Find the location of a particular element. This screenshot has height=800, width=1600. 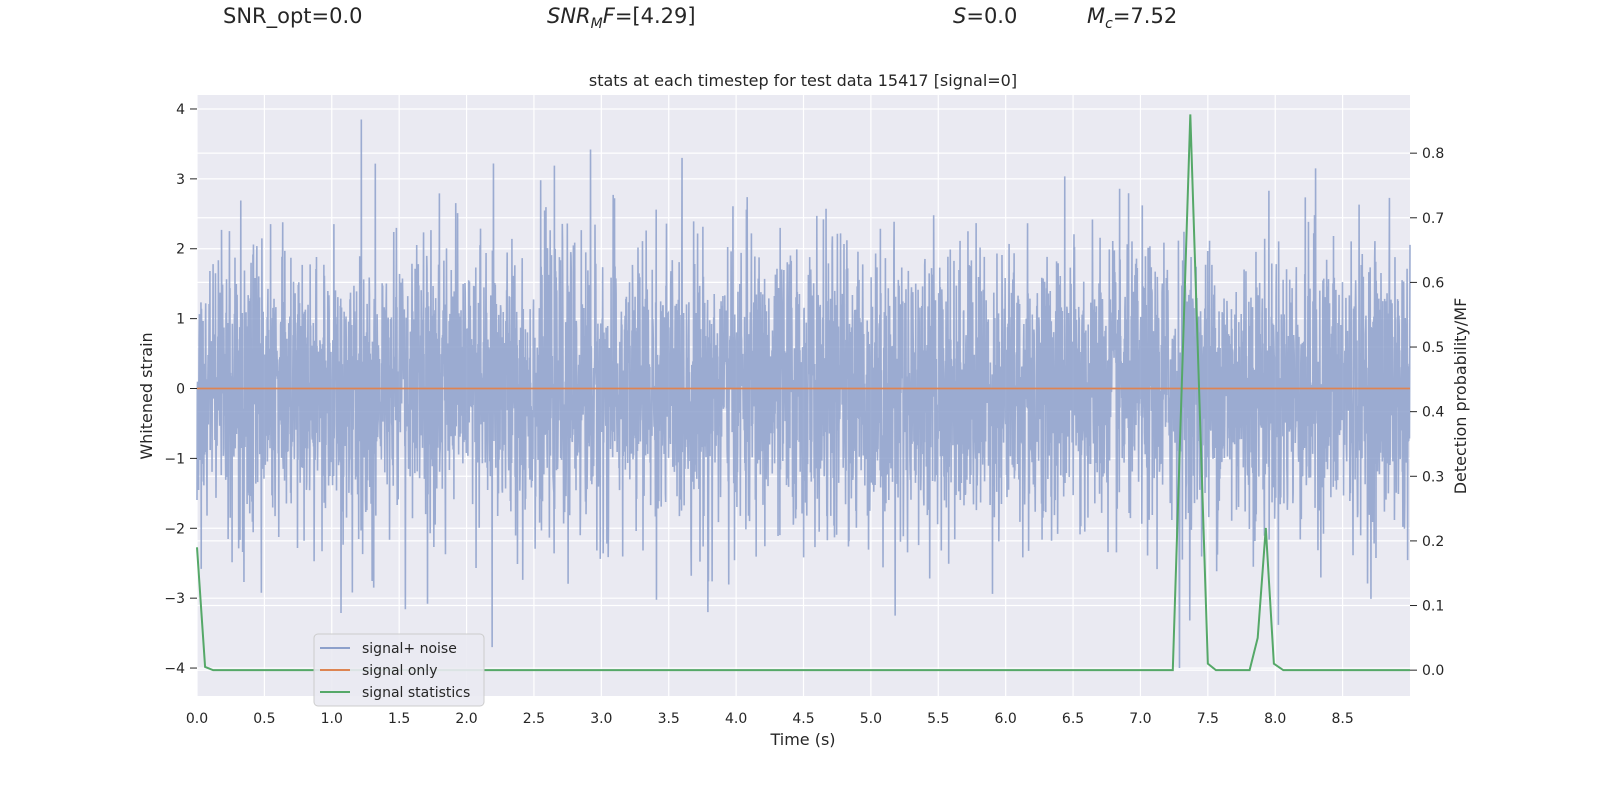

y2-tick-label: 0.2 is located at coordinates (1433, 542).